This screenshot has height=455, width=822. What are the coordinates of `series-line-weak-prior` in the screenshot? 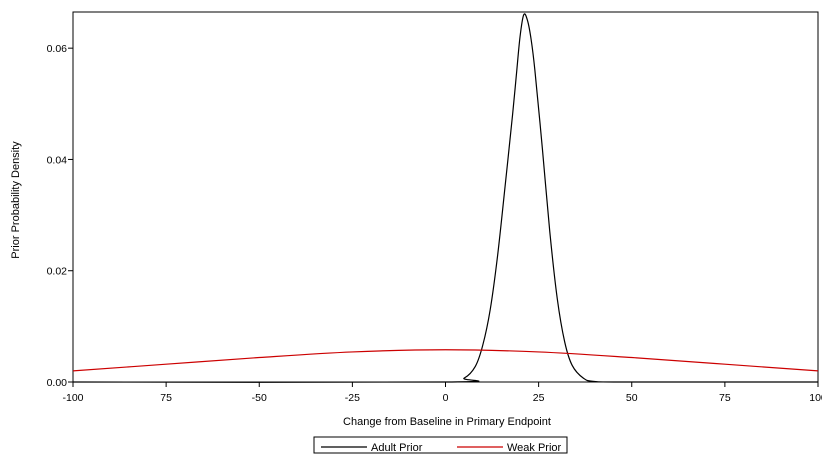 It's located at (445, 360).